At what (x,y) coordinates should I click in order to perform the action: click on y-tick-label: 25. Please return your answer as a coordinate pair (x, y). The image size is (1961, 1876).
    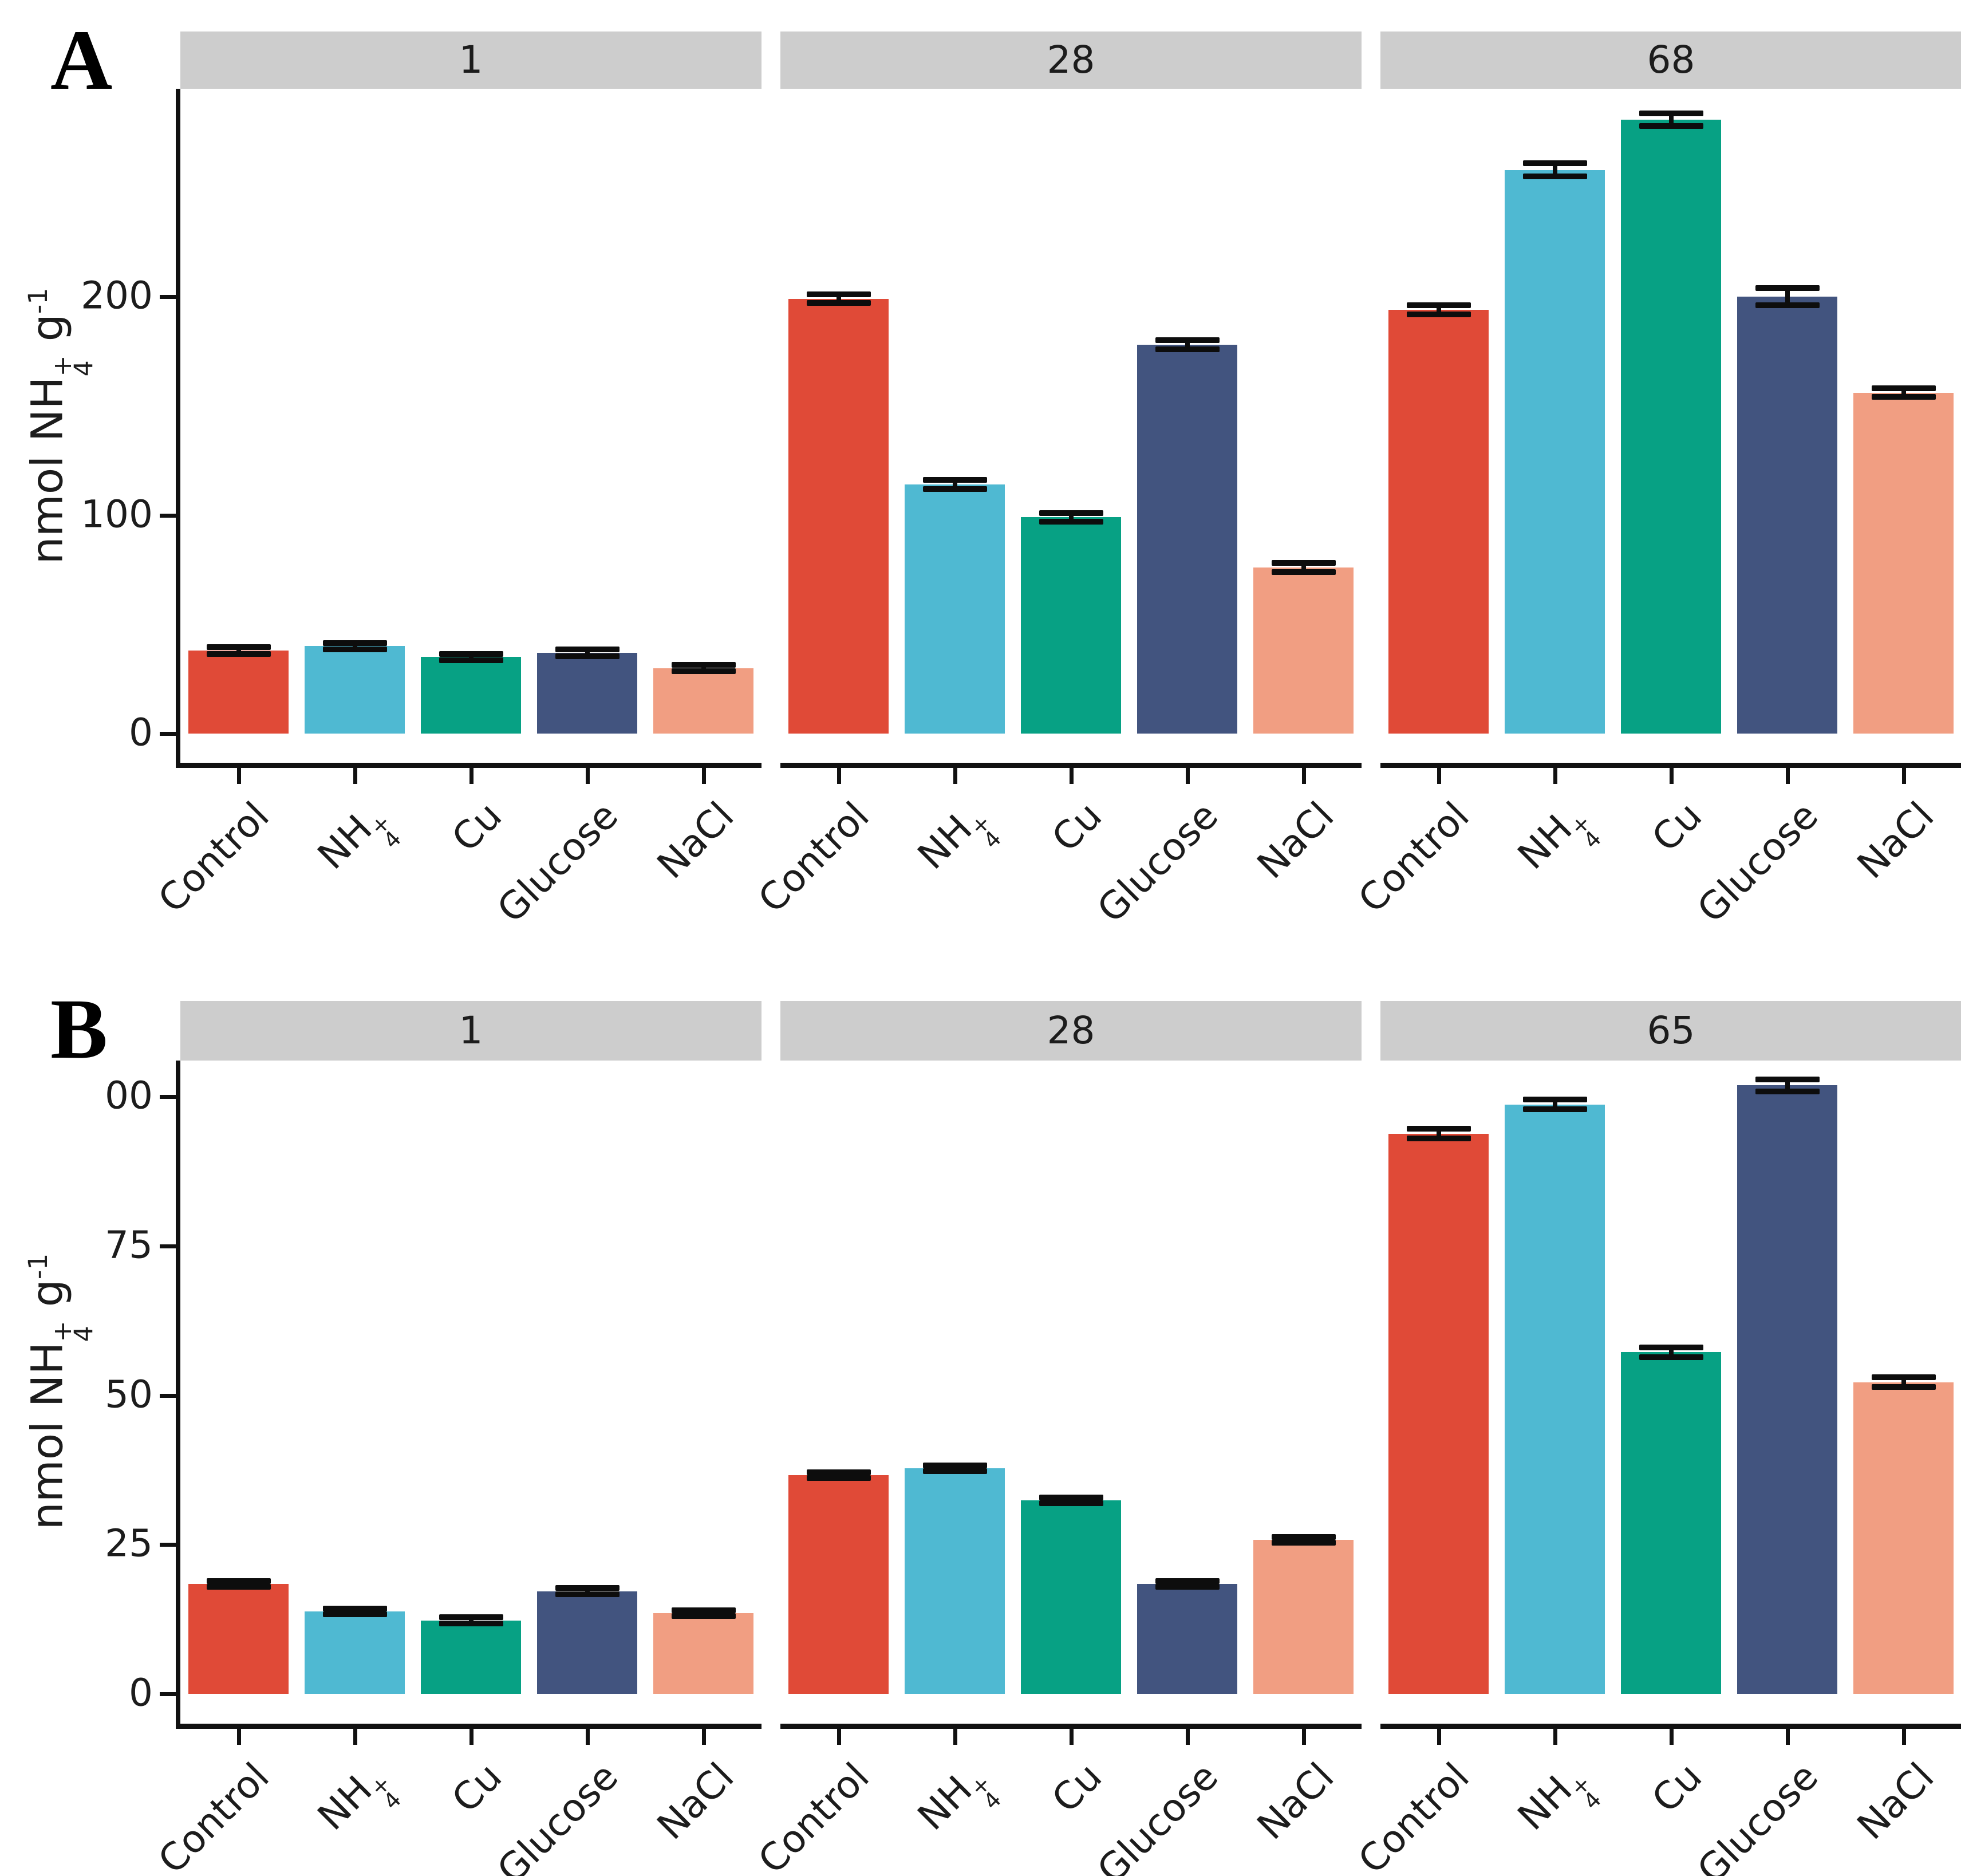
    Looking at the image, I should click on (129, 1543).